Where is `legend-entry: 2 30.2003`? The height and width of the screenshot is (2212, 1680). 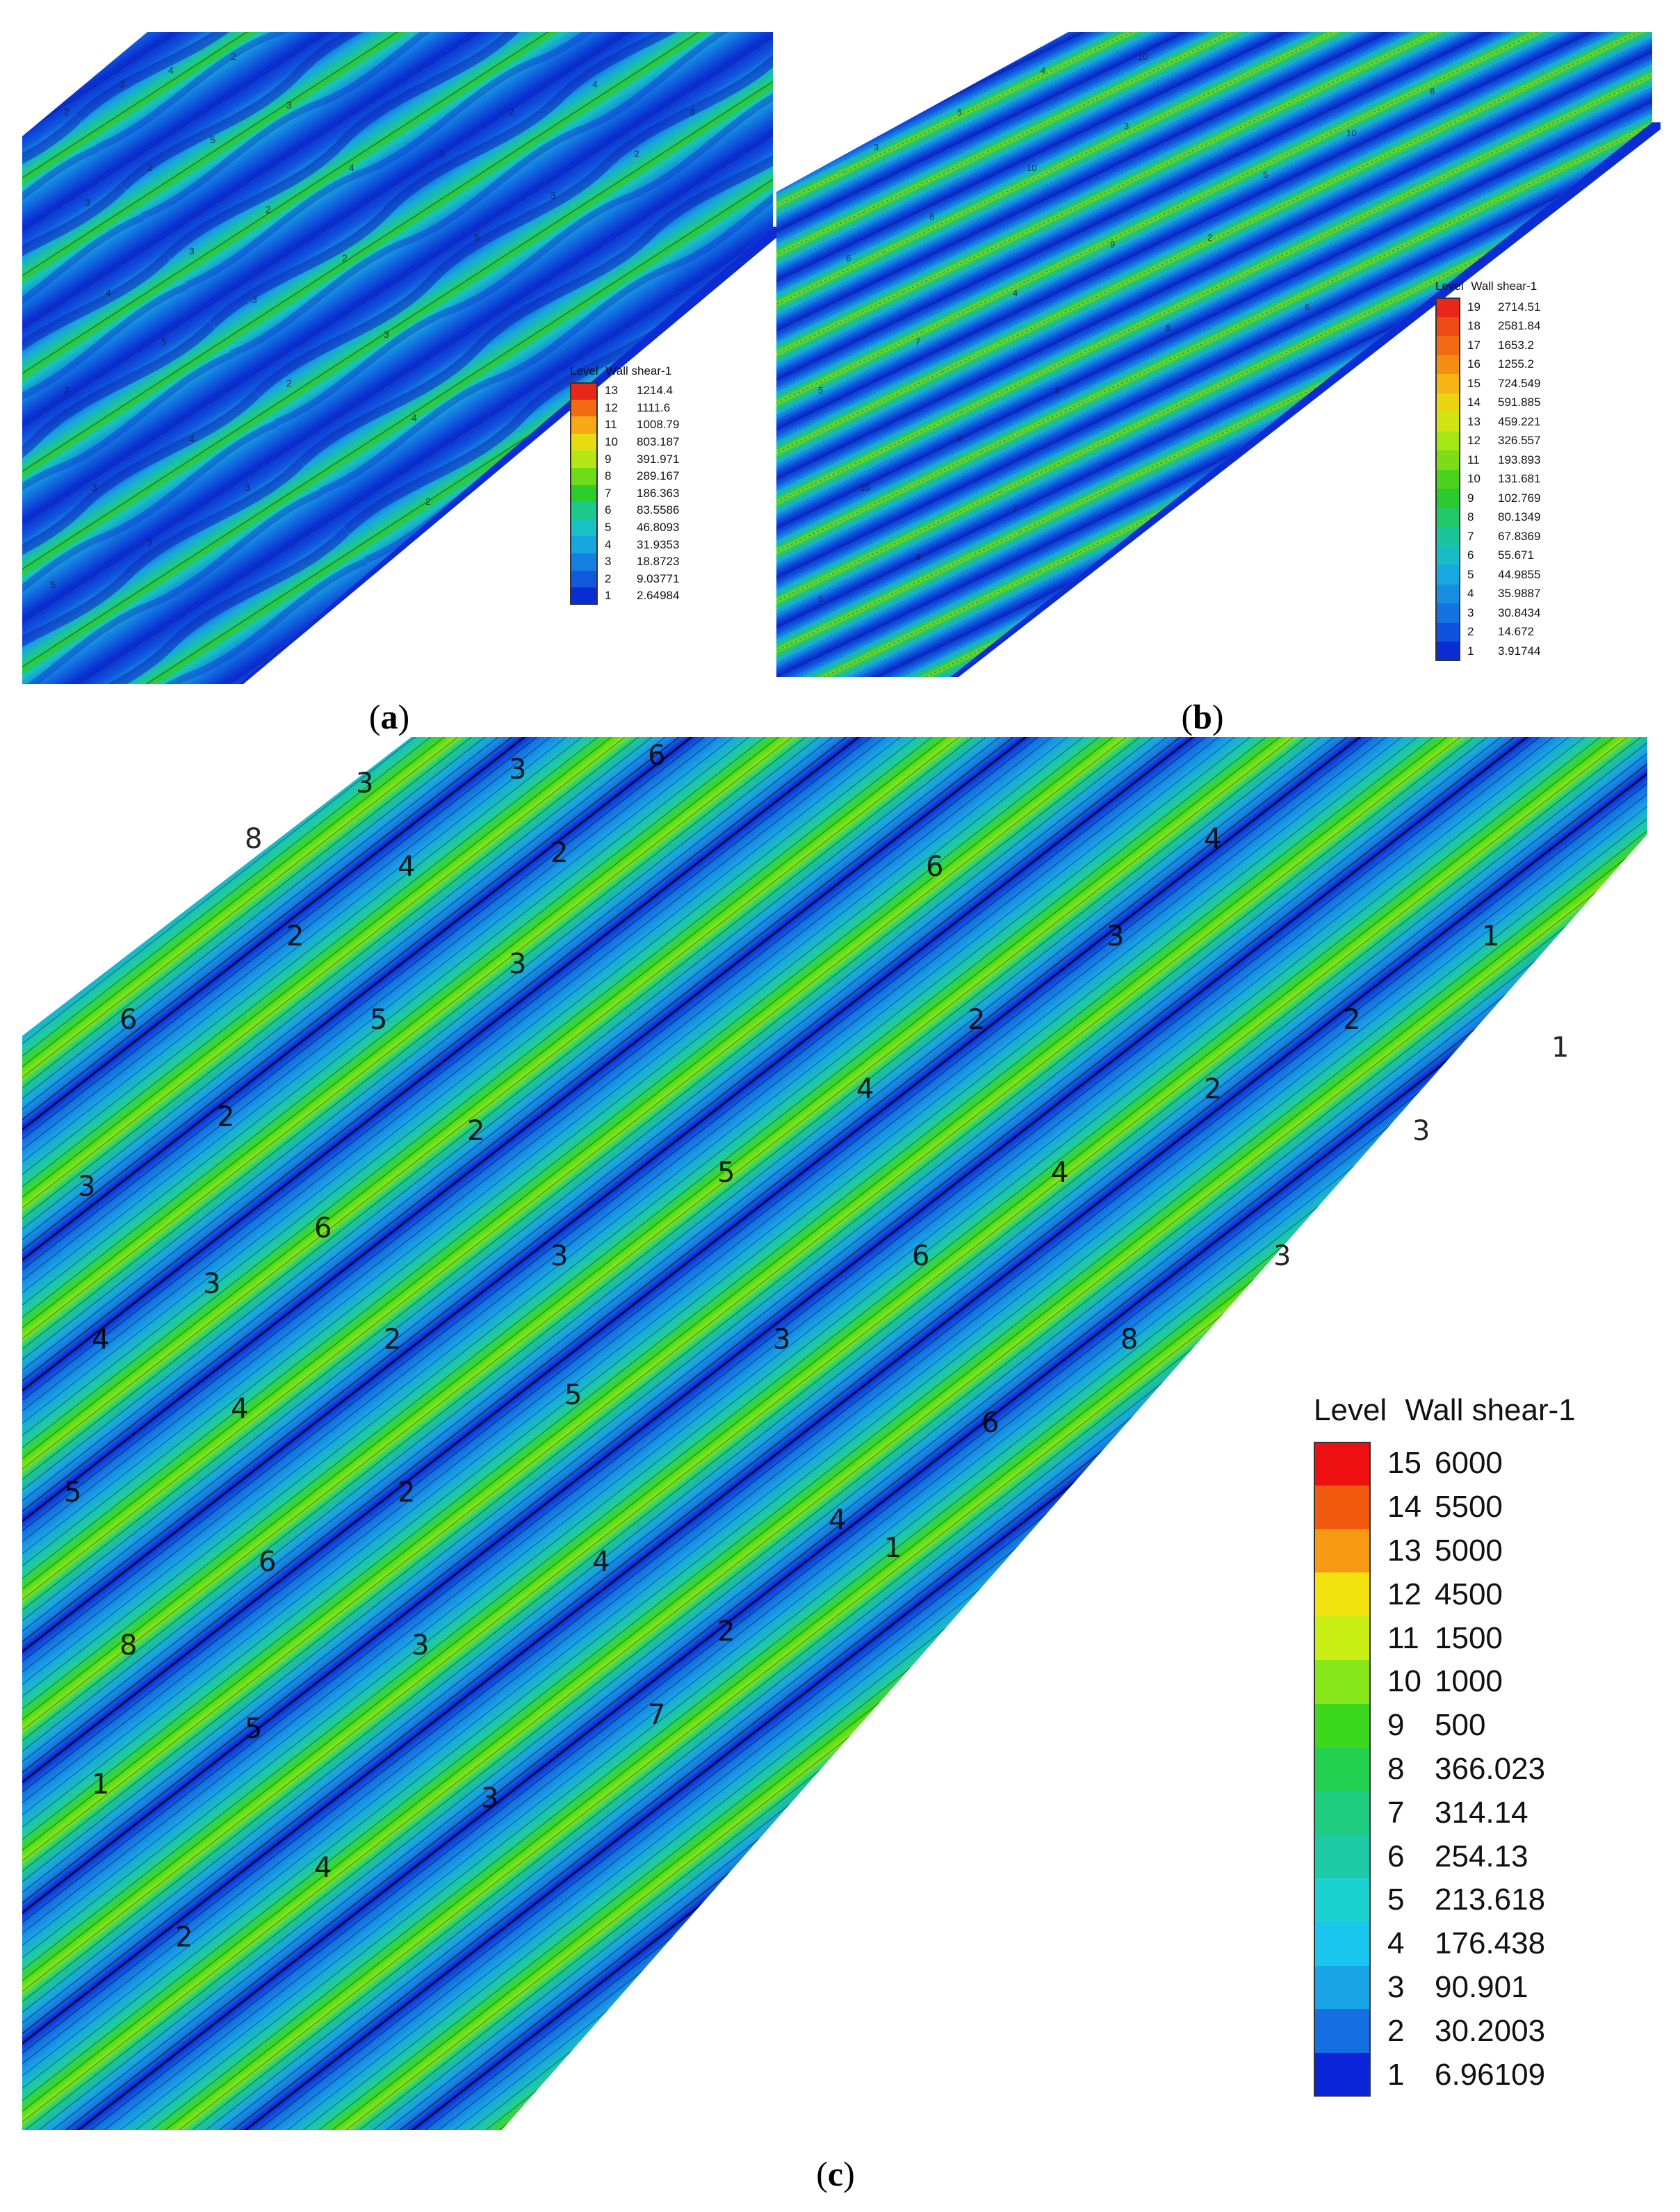
legend-entry: 2 30.2003 is located at coordinates (1429, 2031).